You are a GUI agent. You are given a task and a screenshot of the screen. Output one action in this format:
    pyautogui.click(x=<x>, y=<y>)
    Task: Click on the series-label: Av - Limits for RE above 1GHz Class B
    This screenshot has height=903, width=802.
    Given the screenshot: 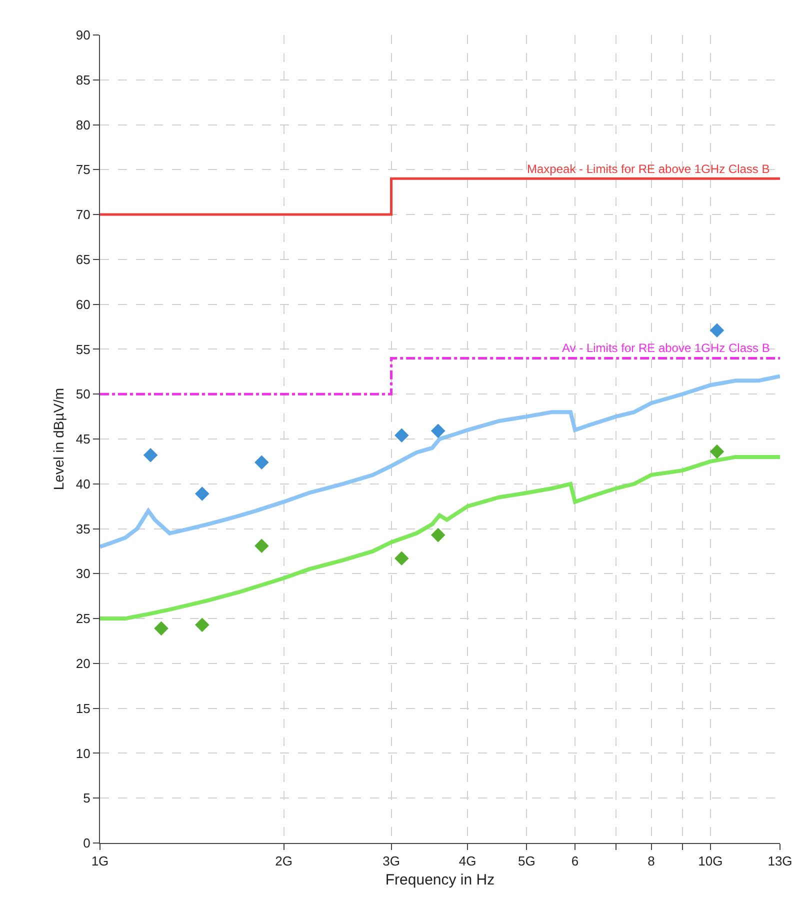 What is the action you would take?
    pyautogui.click(x=666, y=348)
    